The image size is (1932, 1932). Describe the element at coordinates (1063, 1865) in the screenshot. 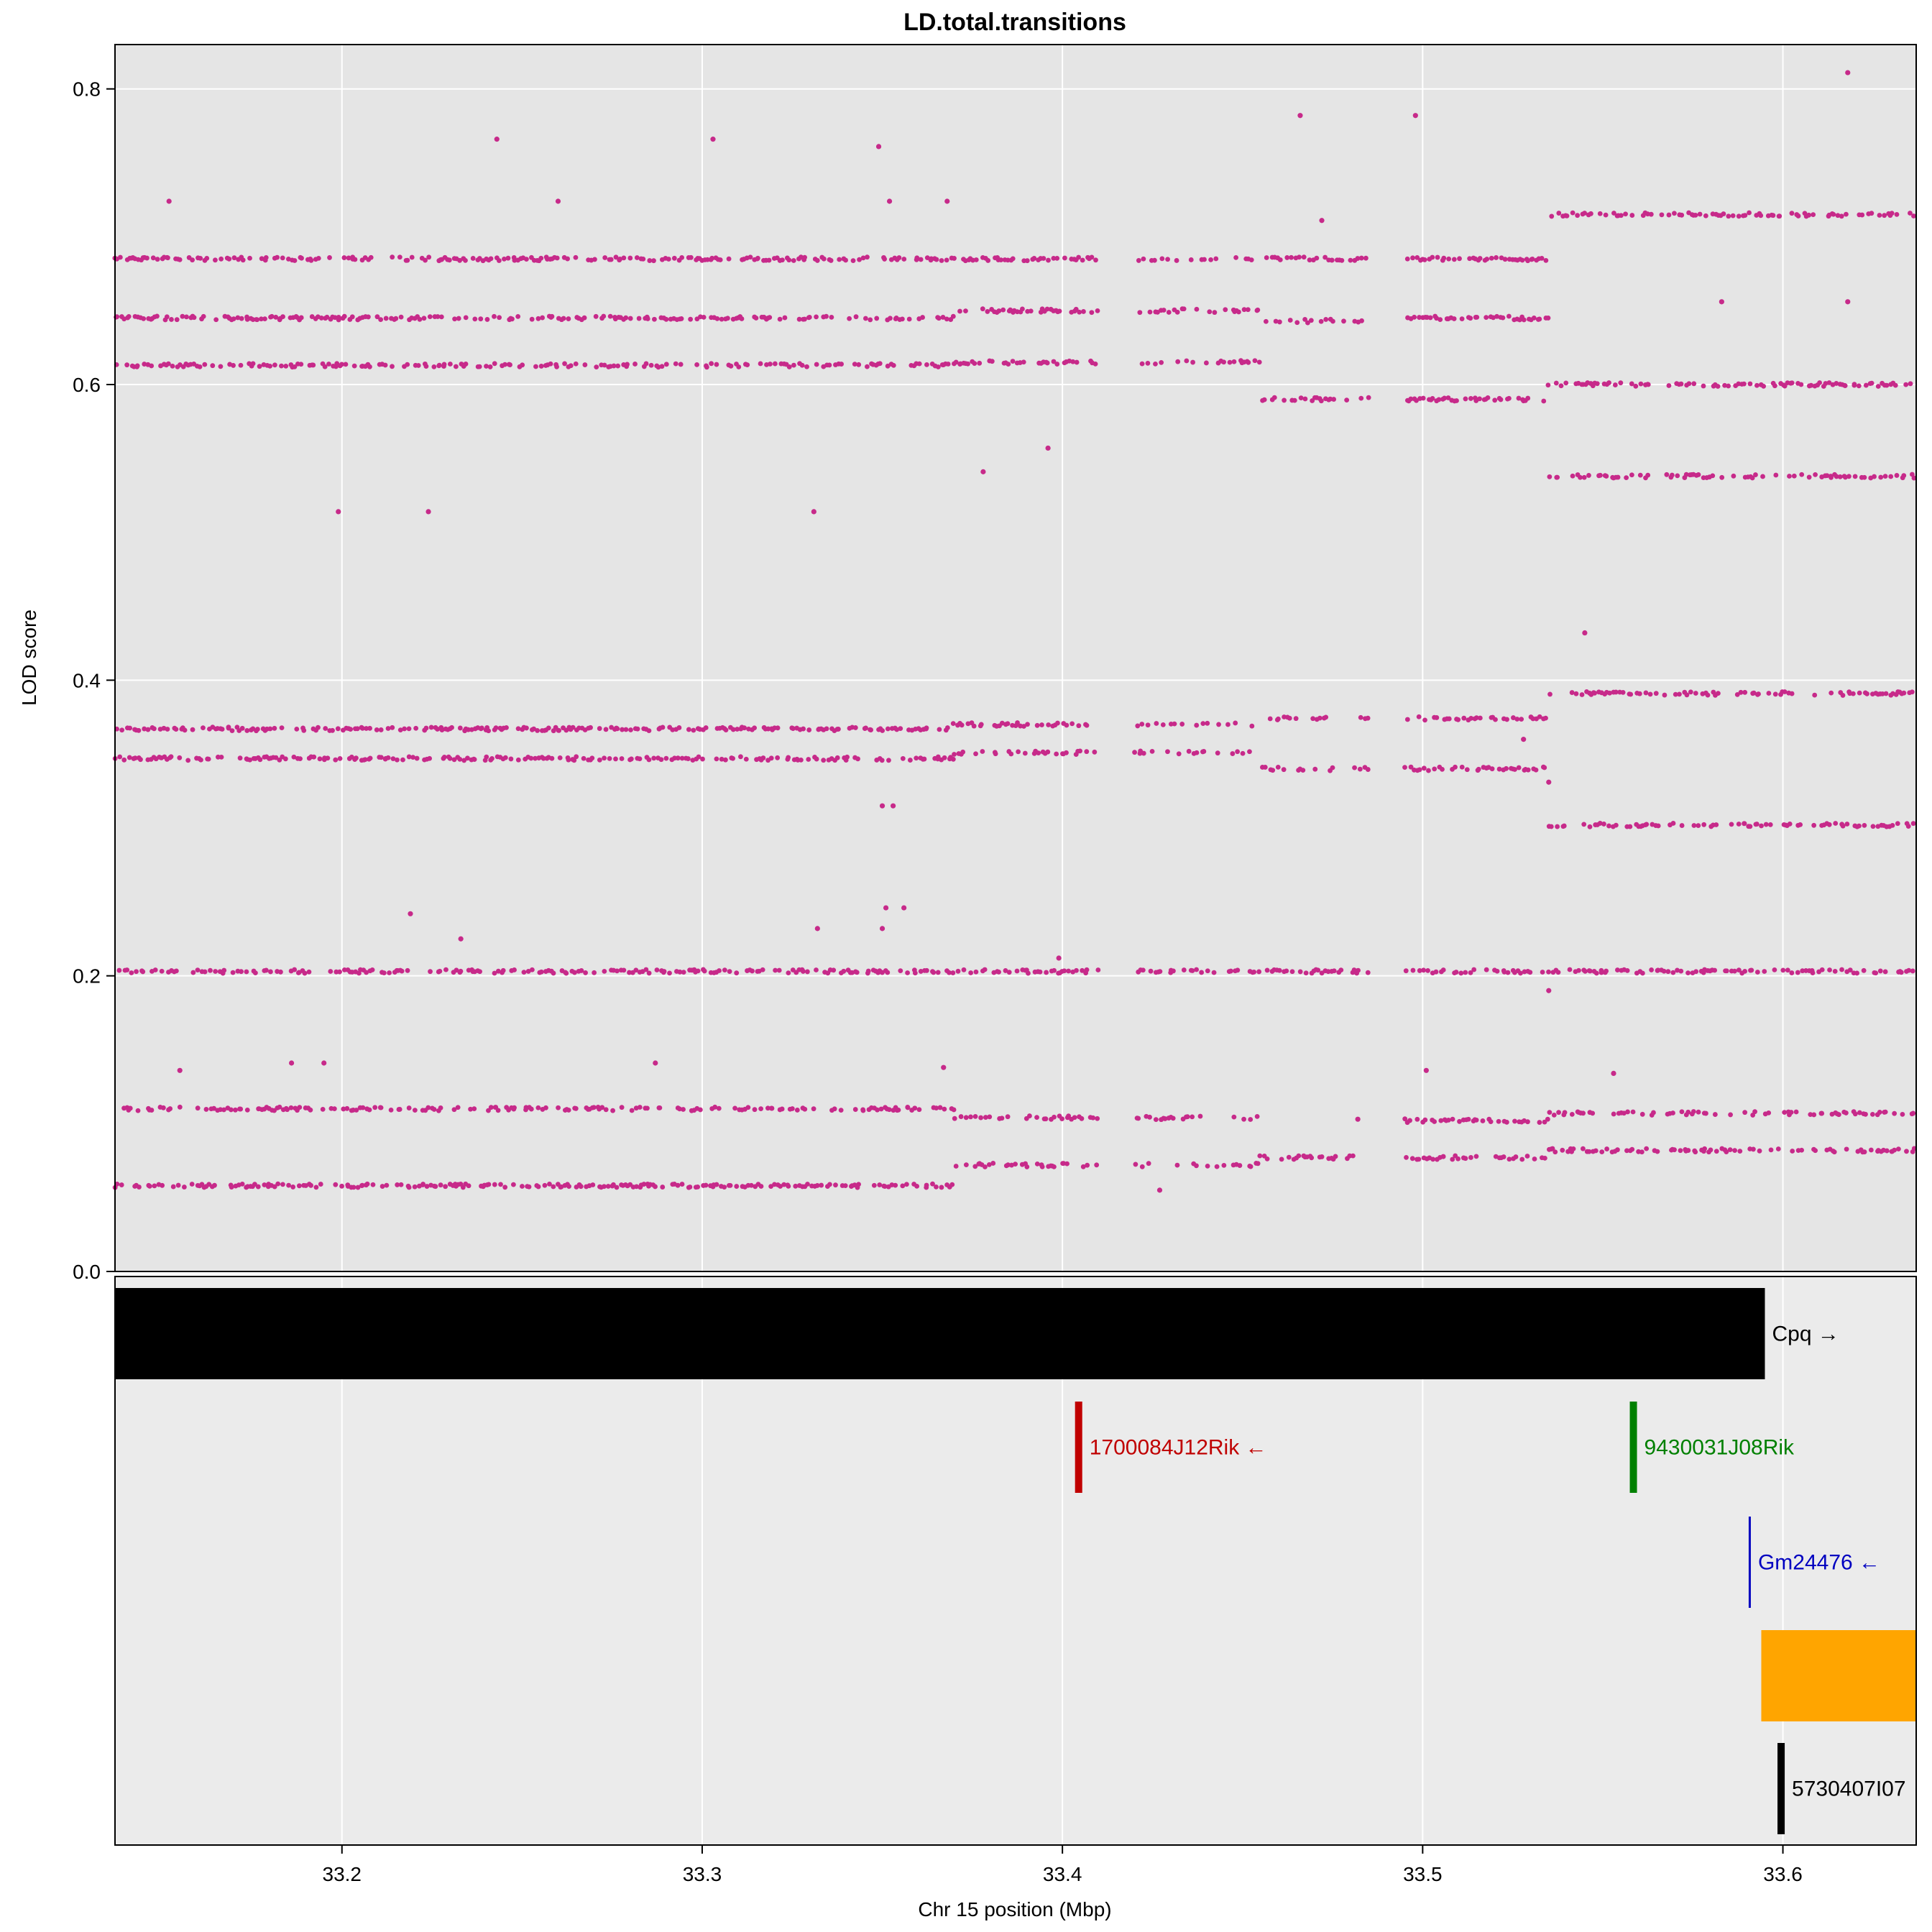

I see `x-axis-ticks: 33.2 33.3 33.4 33.5 33.6` at that location.